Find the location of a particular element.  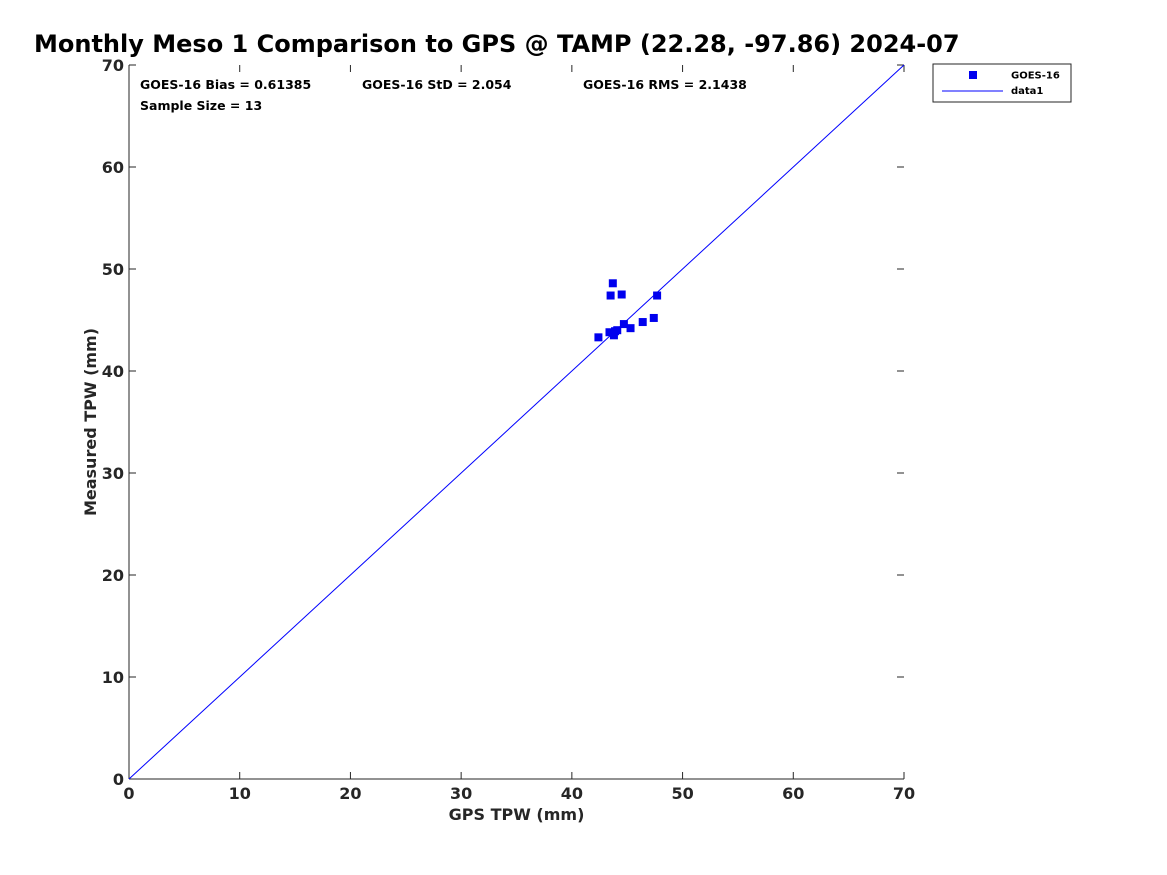

legend-label-goes16: GOES-16 is located at coordinates (1035, 76).